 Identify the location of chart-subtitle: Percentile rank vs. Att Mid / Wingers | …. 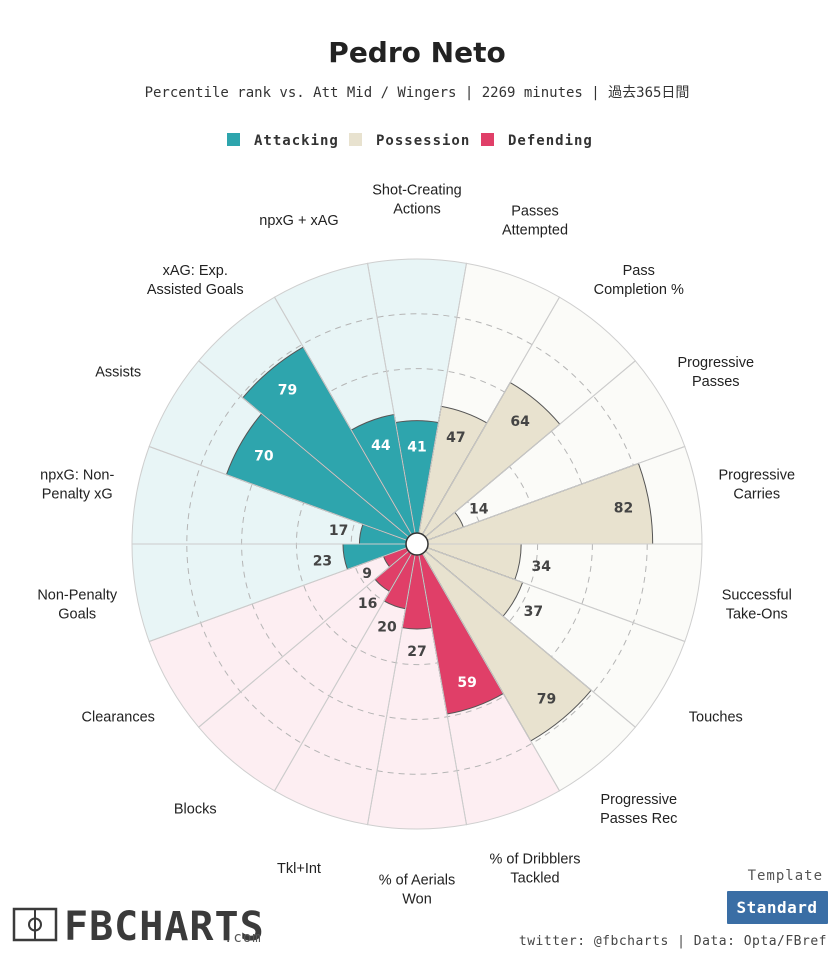
(417, 93).